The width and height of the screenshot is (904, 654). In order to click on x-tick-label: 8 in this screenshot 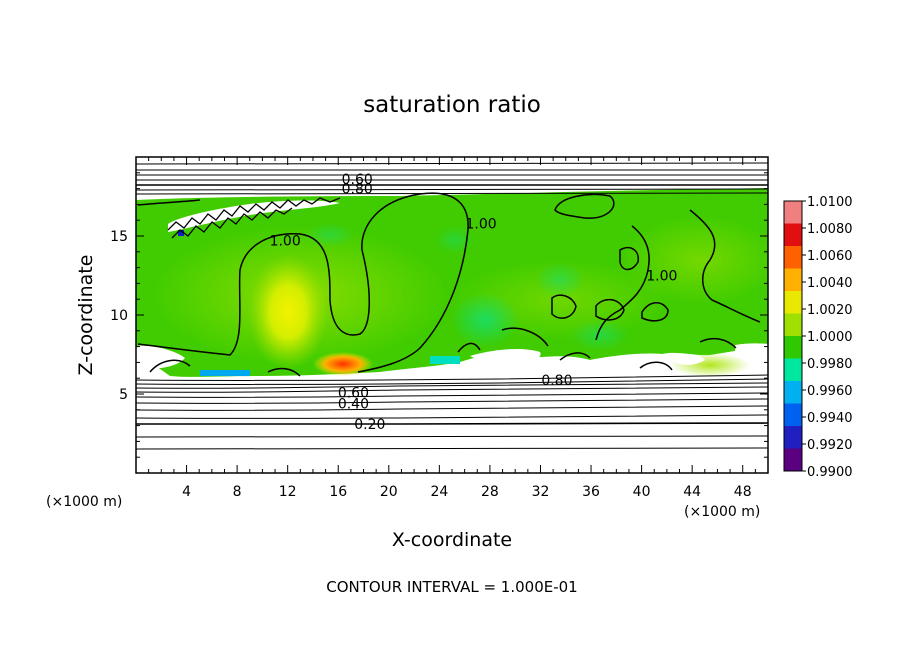, I will do `click(237, 492)`.